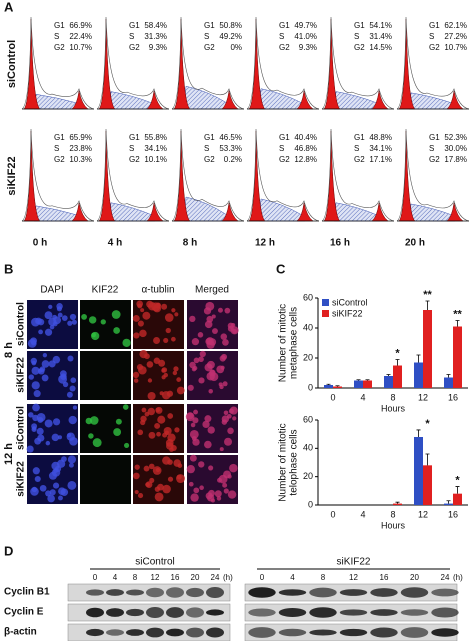 Image resolution: width=474 pixels, height=641 pixels. I want to click on phase-value: 34.1%, so click(380, 148).